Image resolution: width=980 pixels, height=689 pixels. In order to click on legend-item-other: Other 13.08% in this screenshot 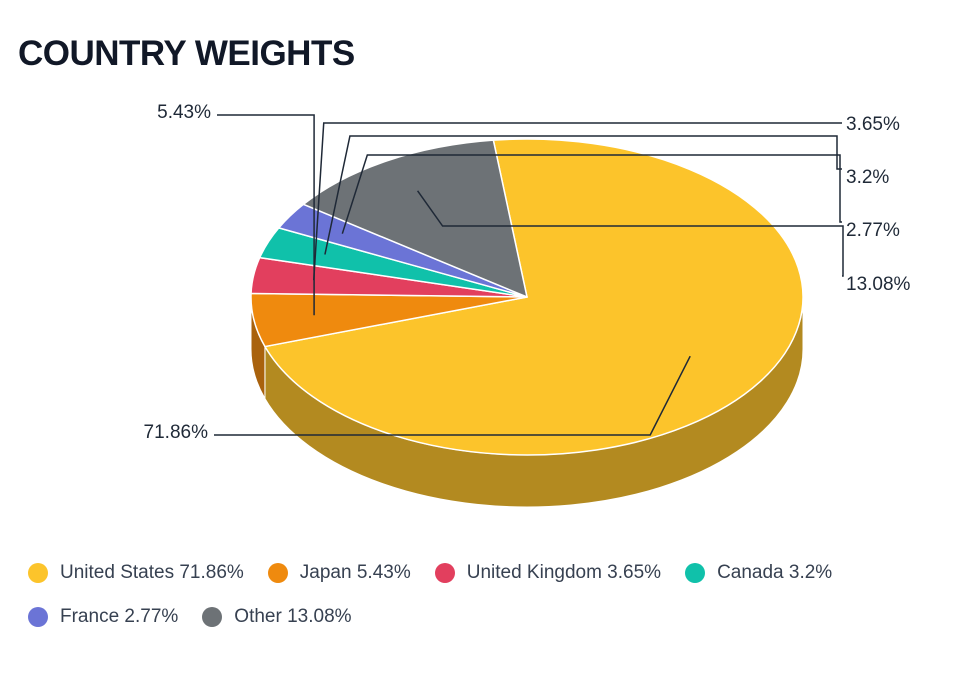, I will do `click(277, 617)`.